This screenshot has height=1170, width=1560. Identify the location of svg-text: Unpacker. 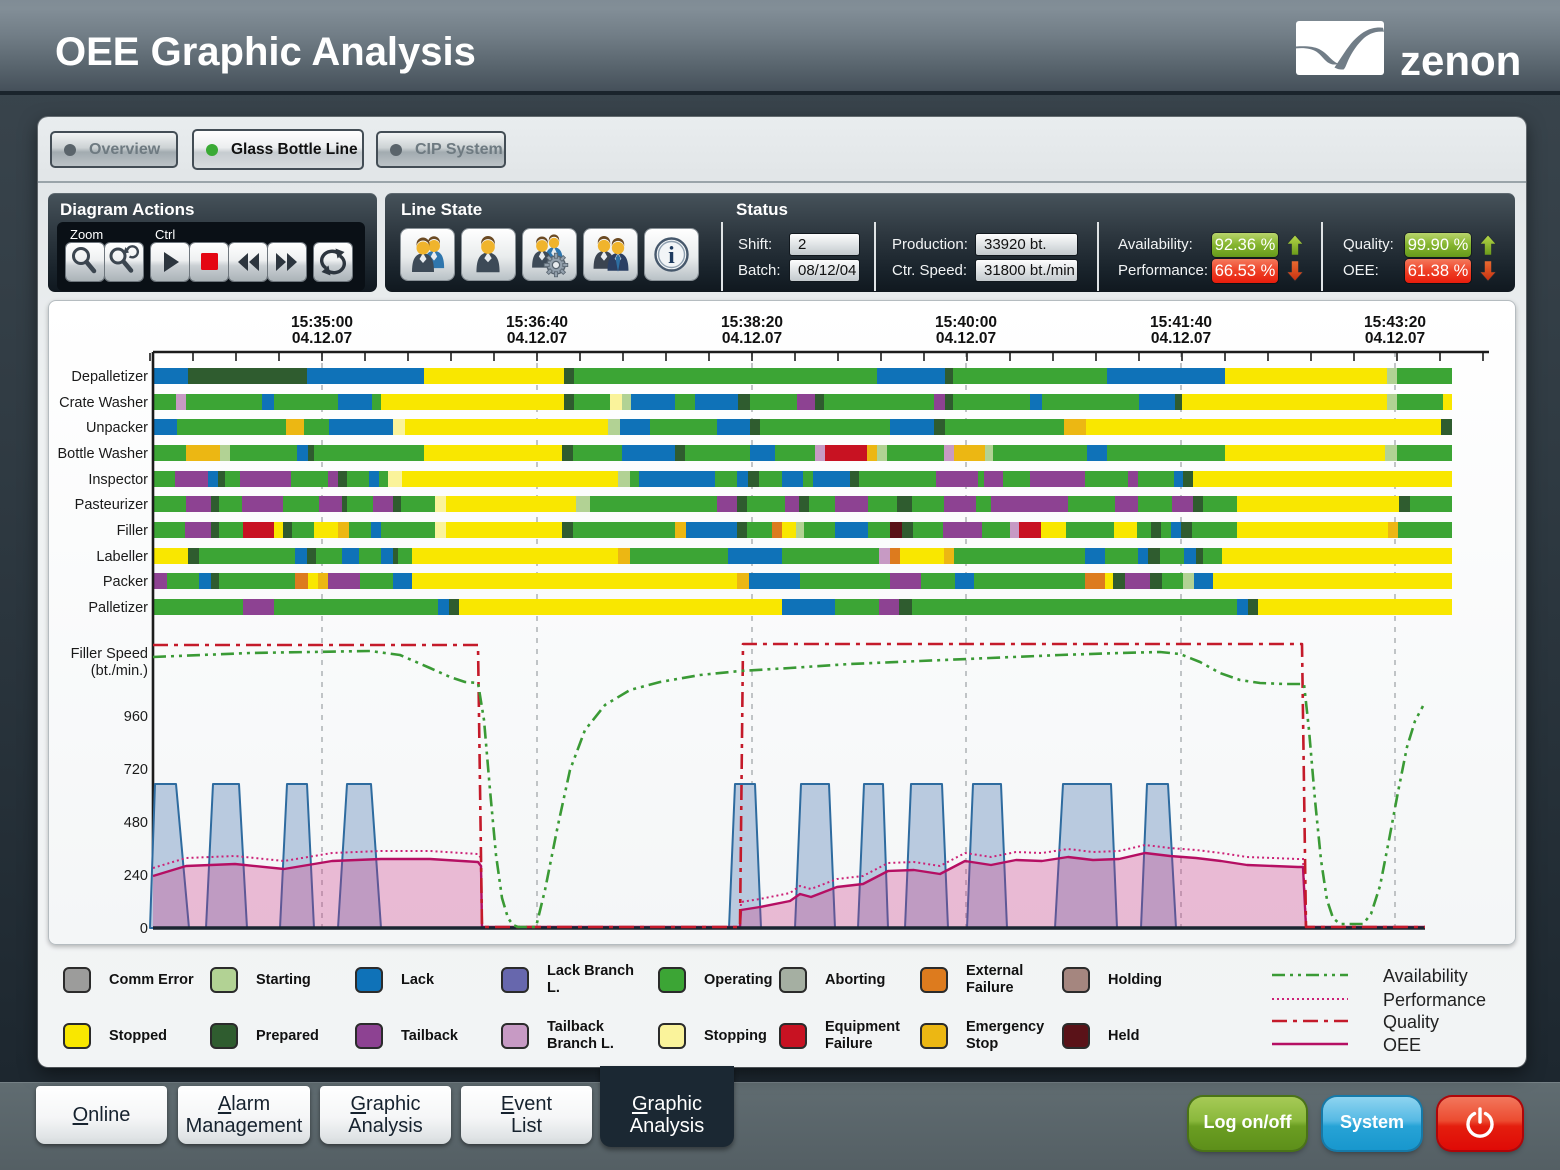
(117, 428).